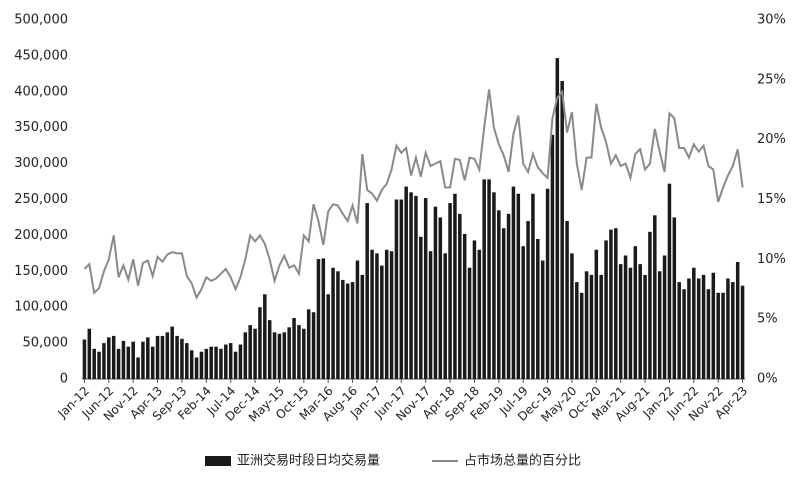 The width and height of the screenshot is (799, 479). Describe the element at coordinates (64, 379) in the screenshot. I see `y-tick-label: 0` at that location.